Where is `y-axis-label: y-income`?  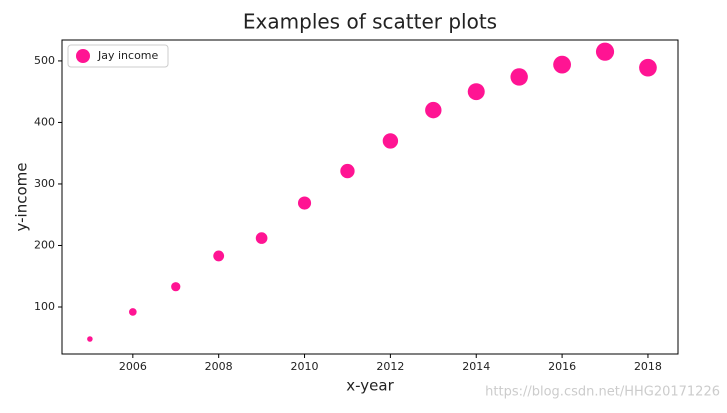 y-axis-label: y-income is located at coordinates (22, 197).